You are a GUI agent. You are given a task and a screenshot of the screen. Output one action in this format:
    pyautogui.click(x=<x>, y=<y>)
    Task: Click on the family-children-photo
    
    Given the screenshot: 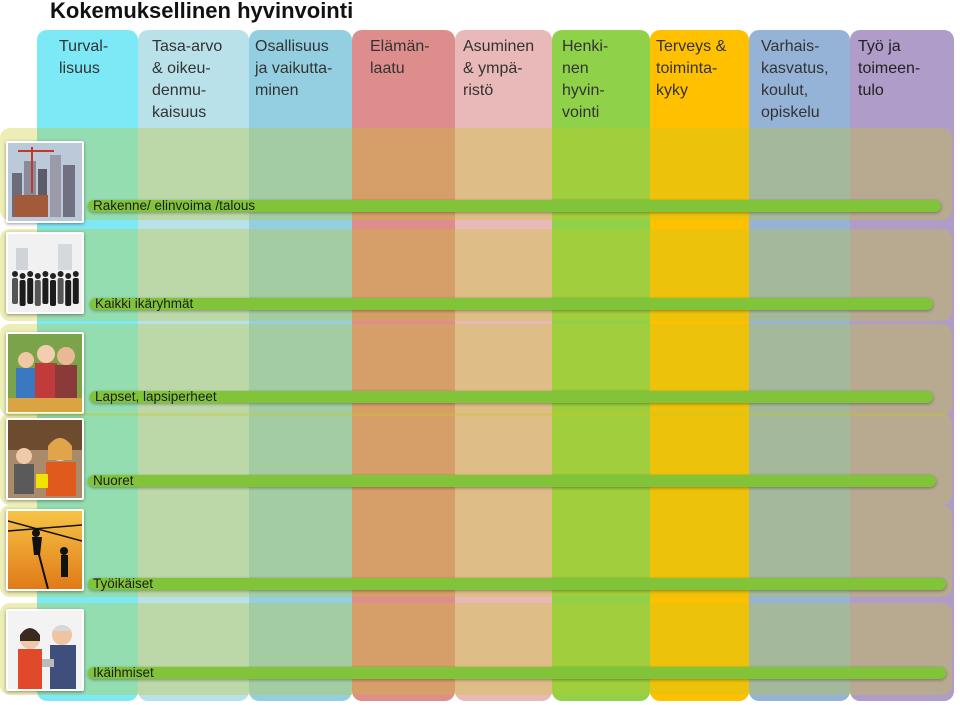 What is the action you would take?
    pyautogui.click(x=45, y=373)
    